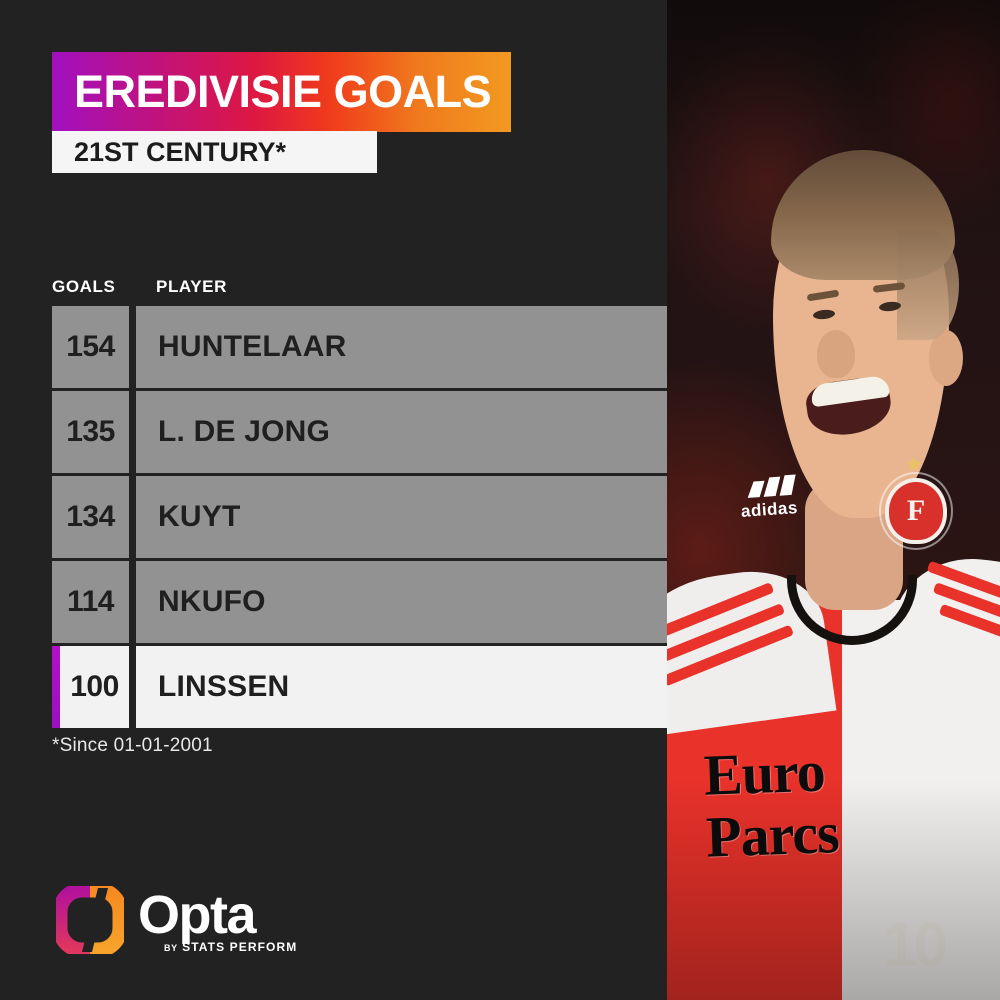  Describe the element at coordinates (352, 288) in the screenshot. I see `table-column-headers: GOALS PLAYER` at that location.